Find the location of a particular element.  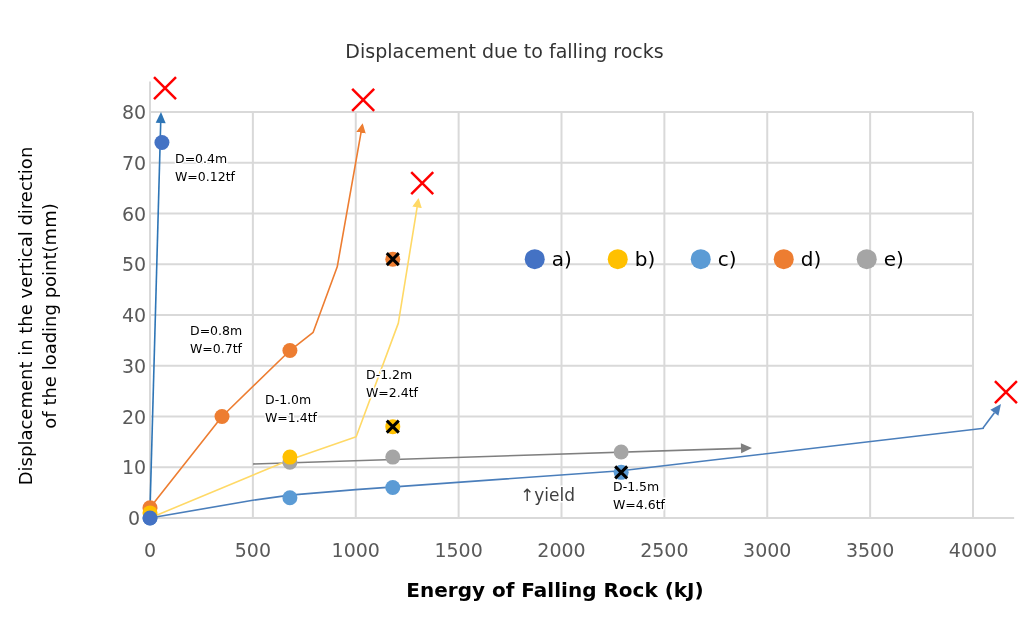

legend-label: c) is located at coordinates (727, 259).